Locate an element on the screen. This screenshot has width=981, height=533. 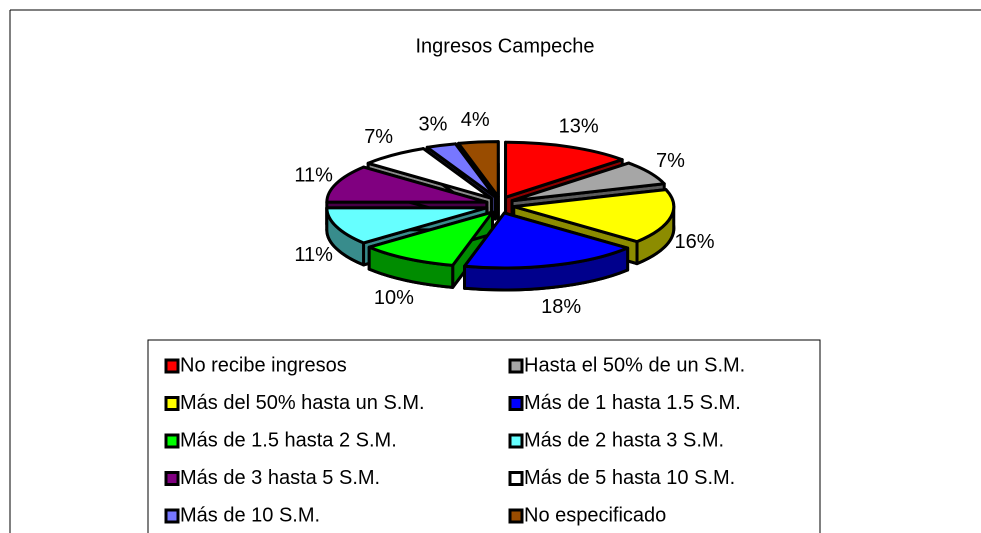
legend-label: Hasta el 50% de un S.M. is located at coordinates (634, 365).